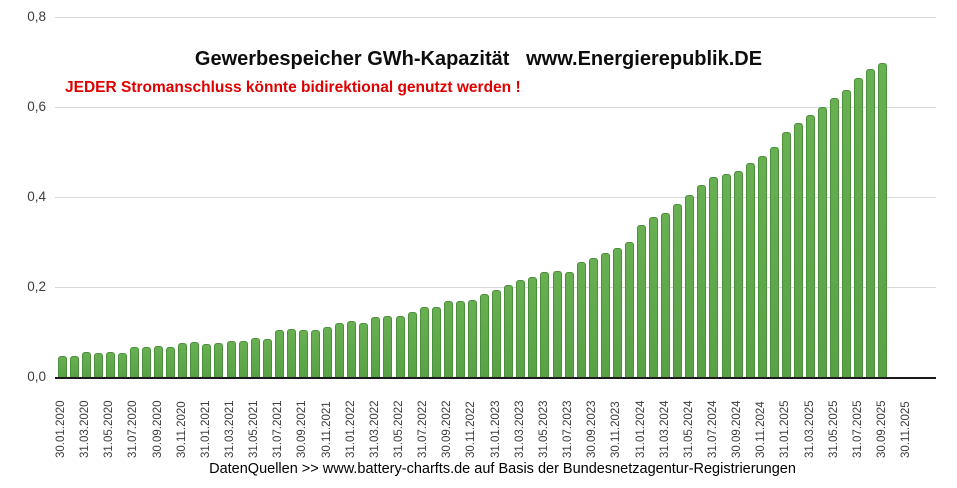 The width and height of the screenshot is (957, 488). What do you see at coordinates (133, 429) in the screenshot?
I see `x-tick-label: 31.07.2020` at bounding box center [133, 429].